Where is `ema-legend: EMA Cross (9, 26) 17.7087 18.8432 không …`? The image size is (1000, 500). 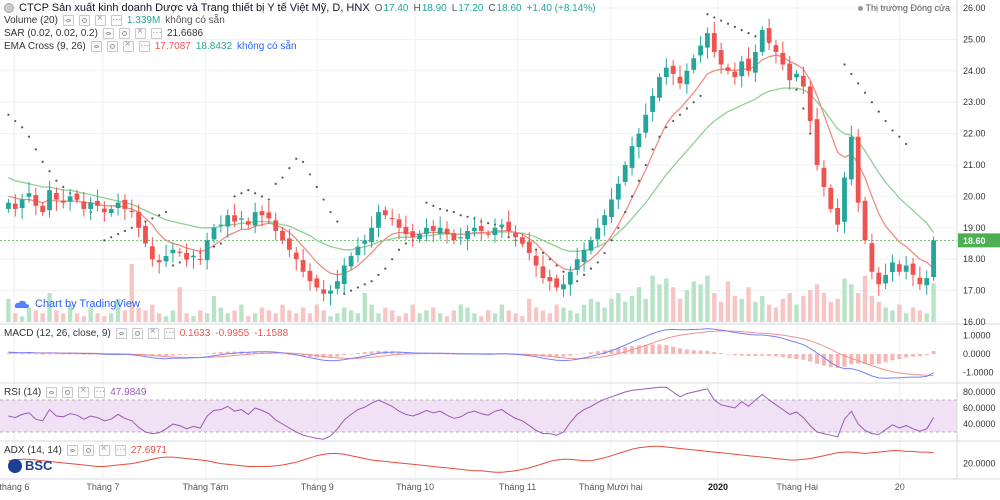 ema-legend: EMA Cross (9, 26) 17.7087 18.8432 không … is located at coordinates (150, 45).